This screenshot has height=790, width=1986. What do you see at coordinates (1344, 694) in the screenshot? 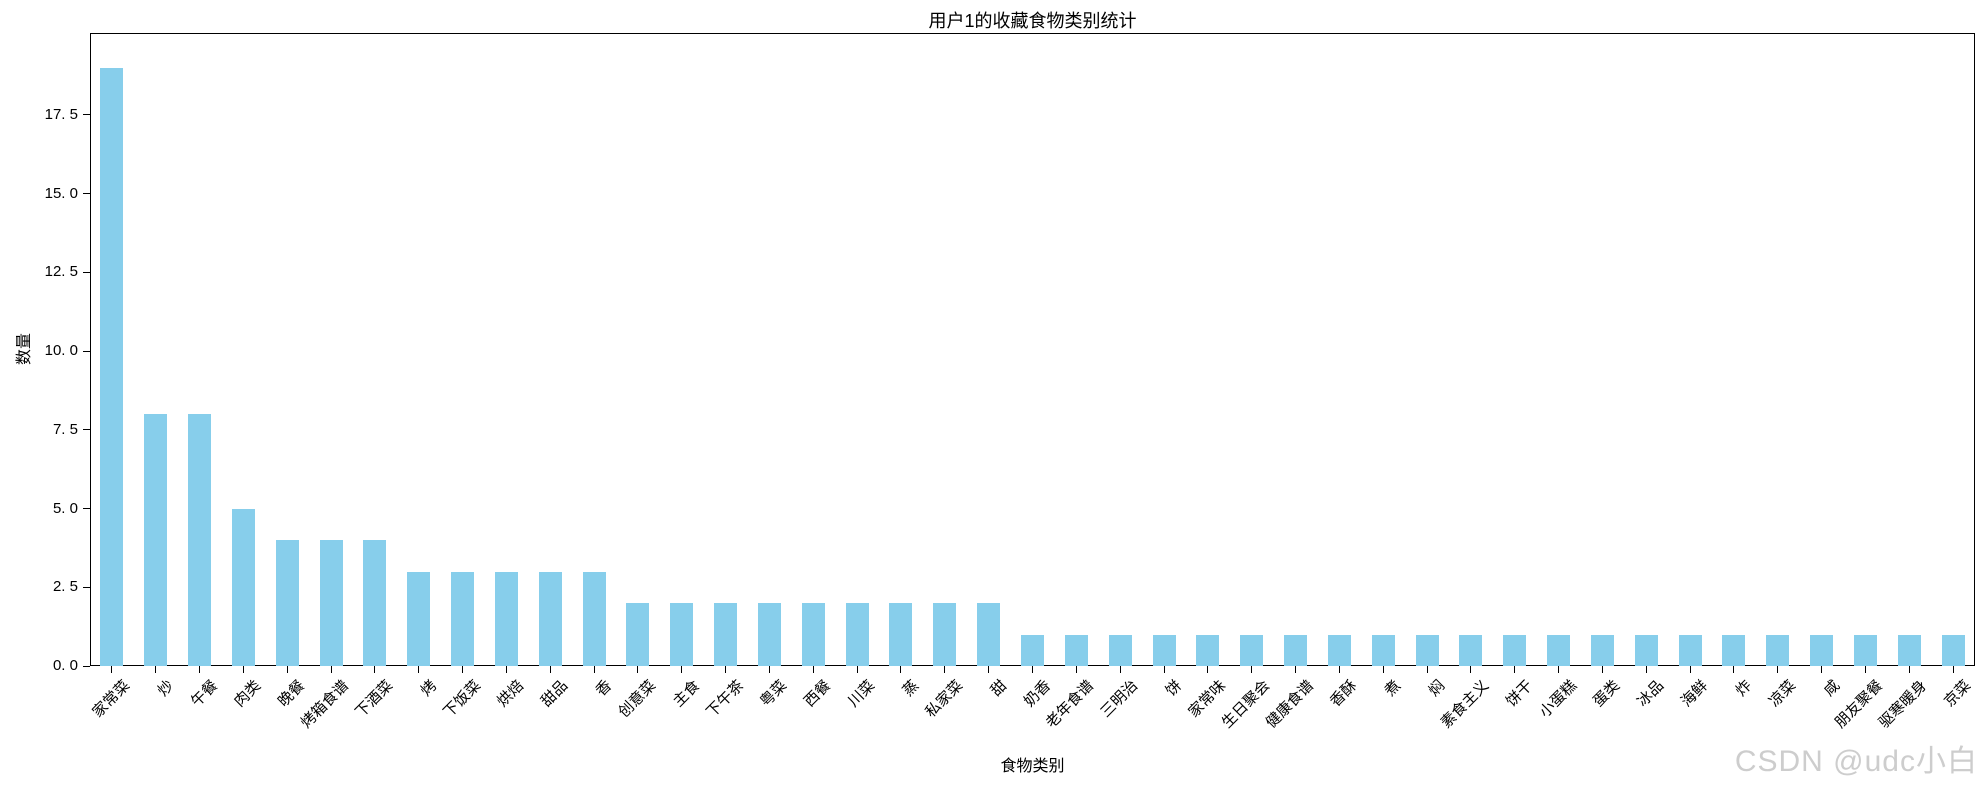
I see `x-tick-label: 香酥` at bounding box center [1344, 694].